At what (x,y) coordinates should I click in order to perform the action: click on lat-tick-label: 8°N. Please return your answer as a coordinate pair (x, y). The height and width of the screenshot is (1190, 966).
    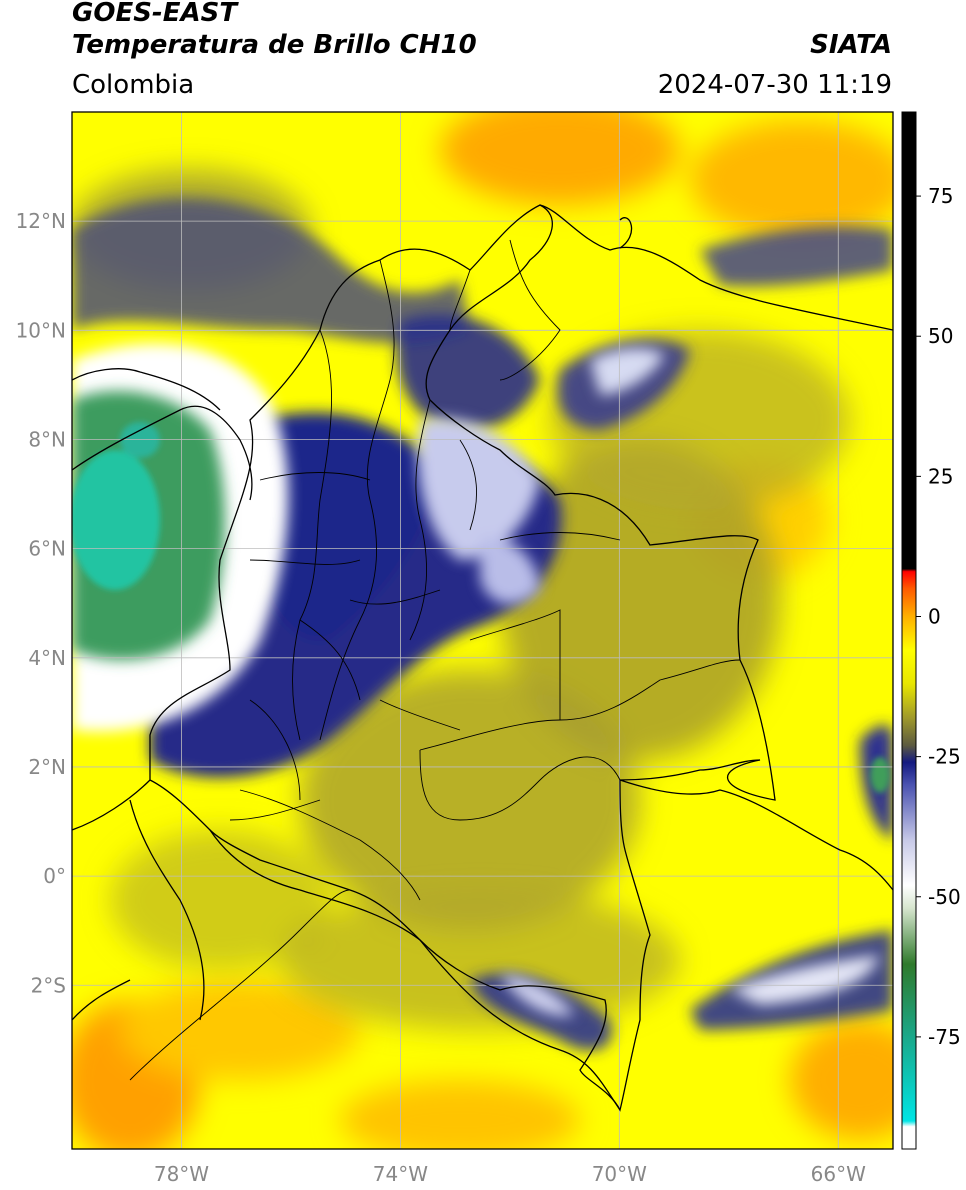
    Looking at the image, I should click on (47, 439).